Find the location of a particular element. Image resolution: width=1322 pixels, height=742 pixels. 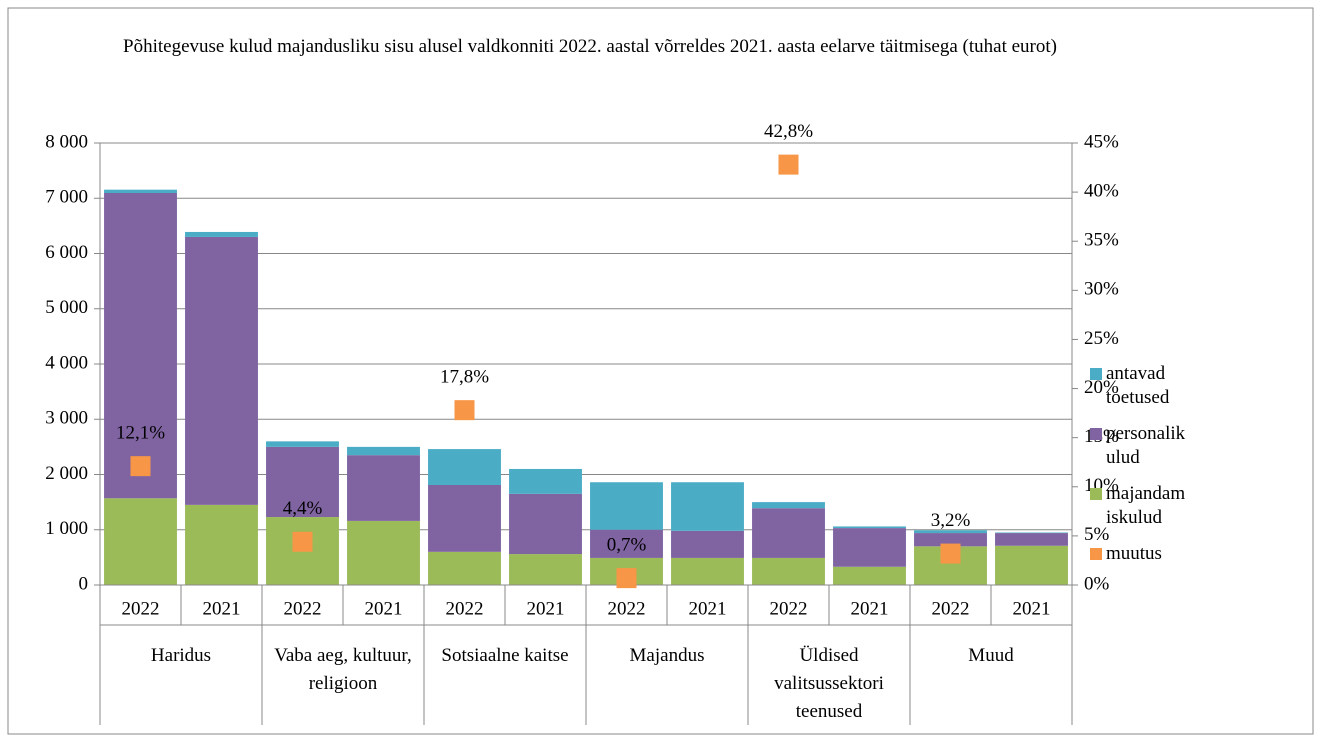

group-label: Majandus is located at coordinates (667, 655).